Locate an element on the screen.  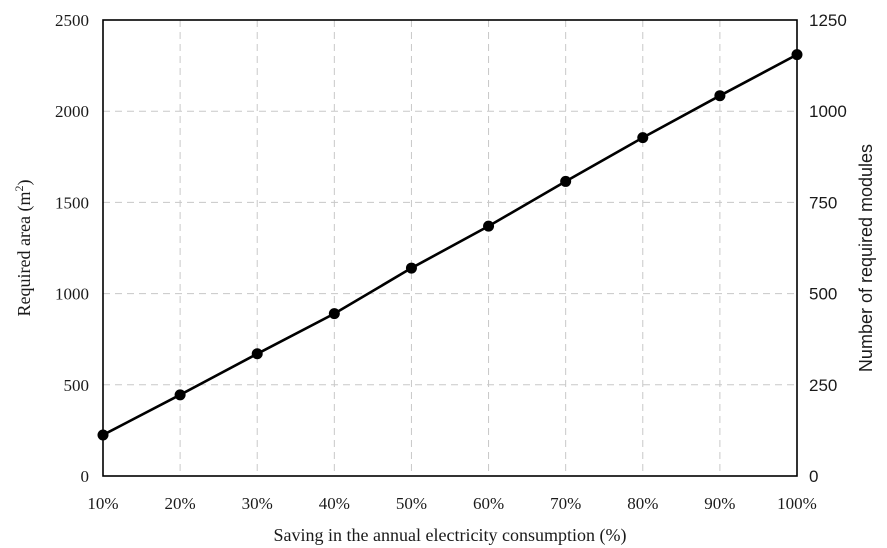
right-y-axis-title: Number of required modules is located at coordinates (866, 258).